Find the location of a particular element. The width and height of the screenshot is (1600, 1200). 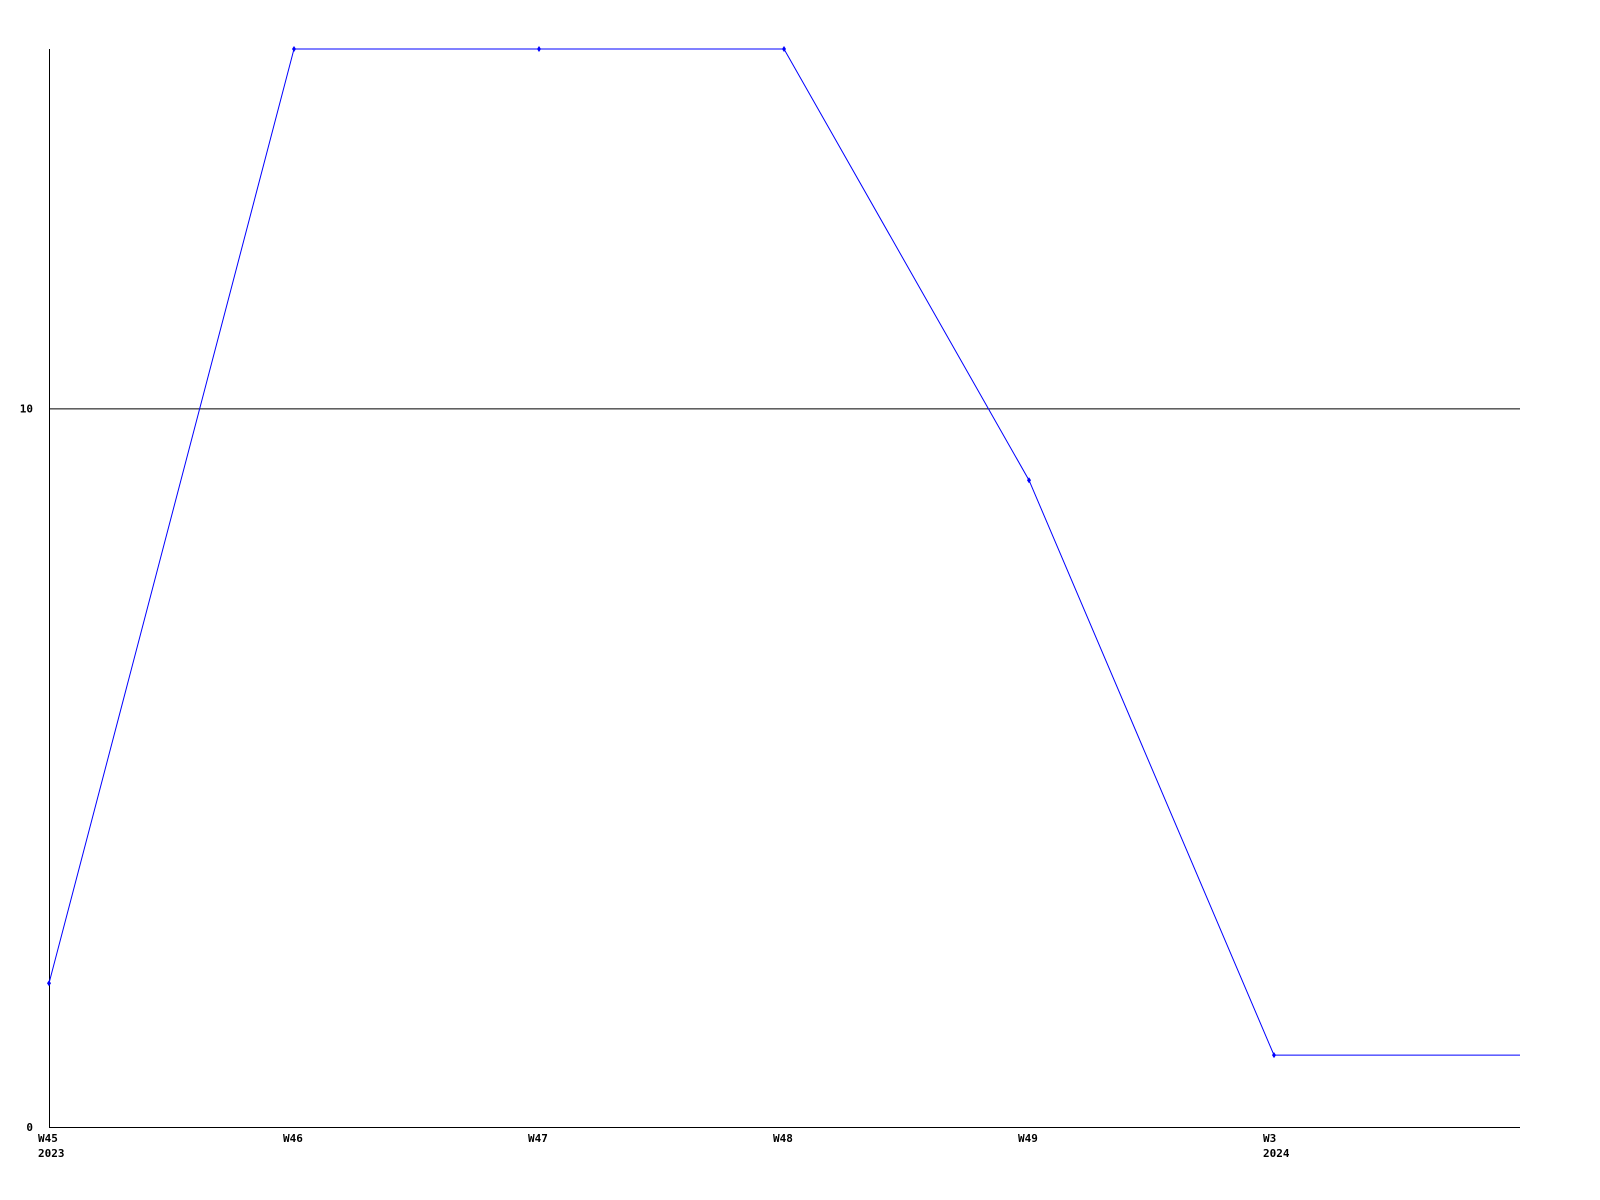

y-tick-label: 10 is located at coordinates (26, 408).